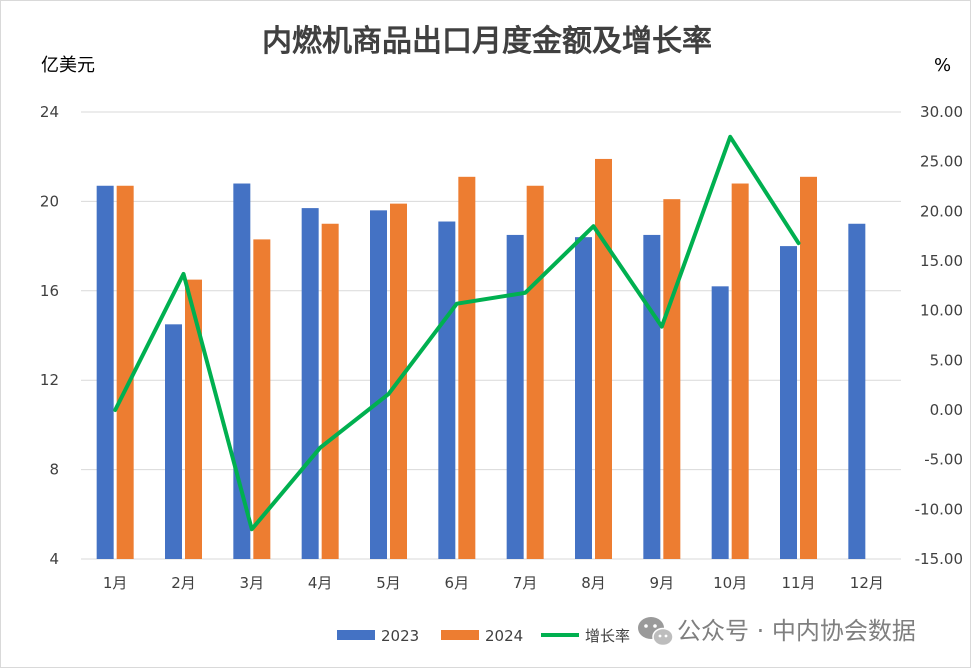 This screenshot has height=668, width=971. I want to click on y-left-tick-label: 20, so click(49, 201).